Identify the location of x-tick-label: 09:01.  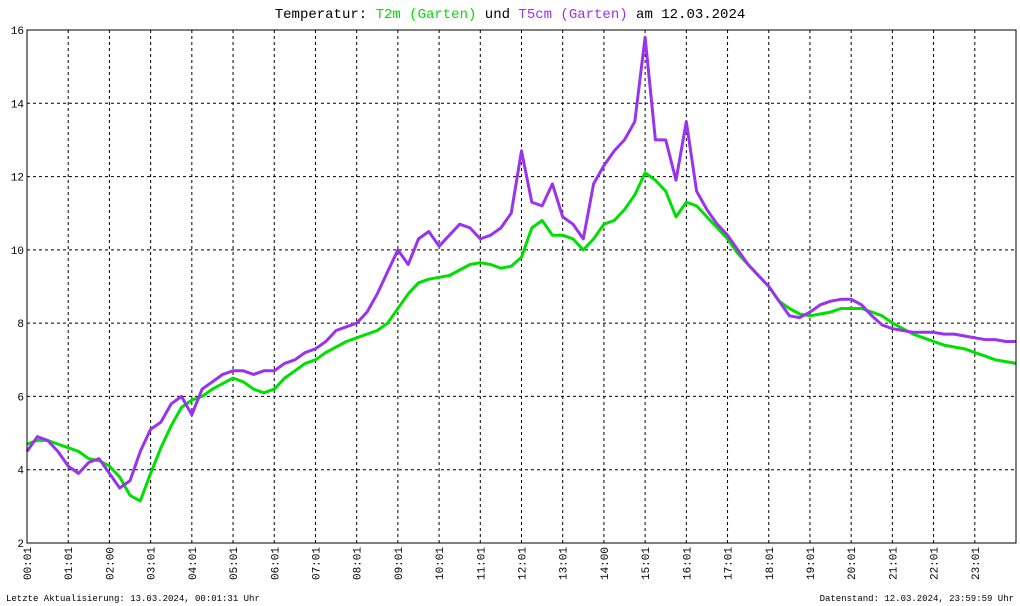
(400, 563).